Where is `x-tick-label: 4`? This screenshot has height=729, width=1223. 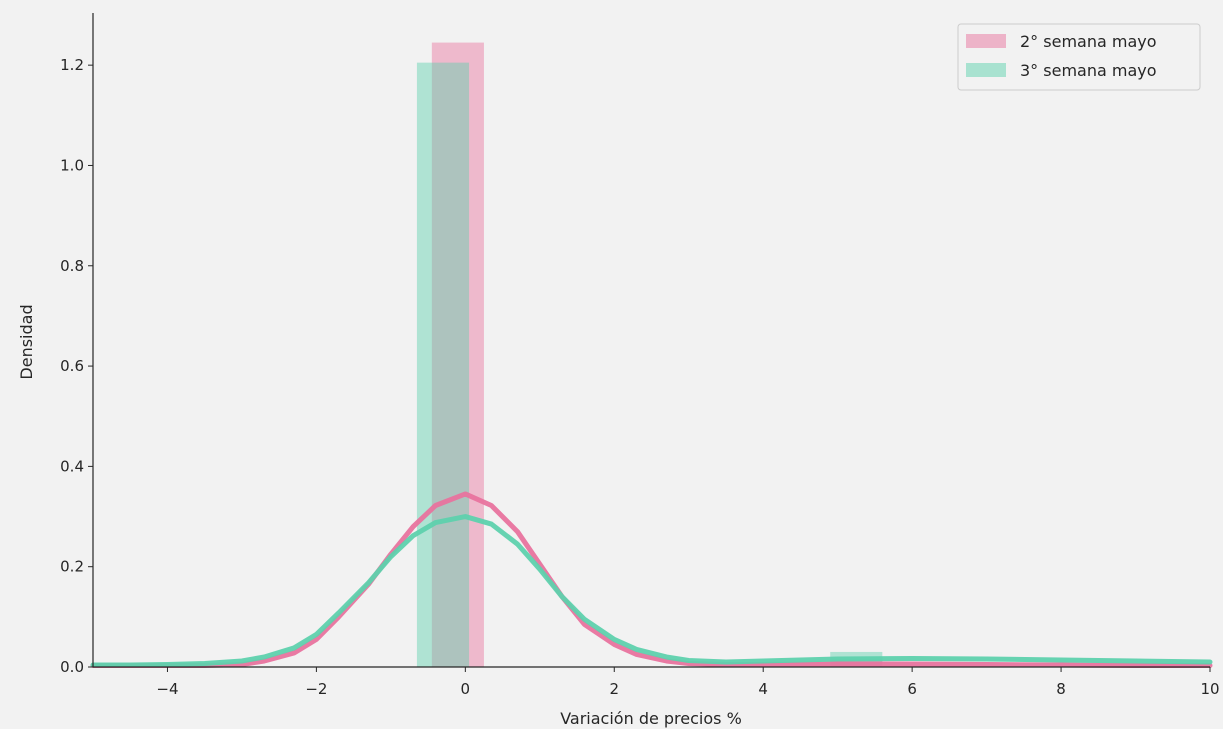
x-tick-label: 4 is located at coordinates (763, 689).